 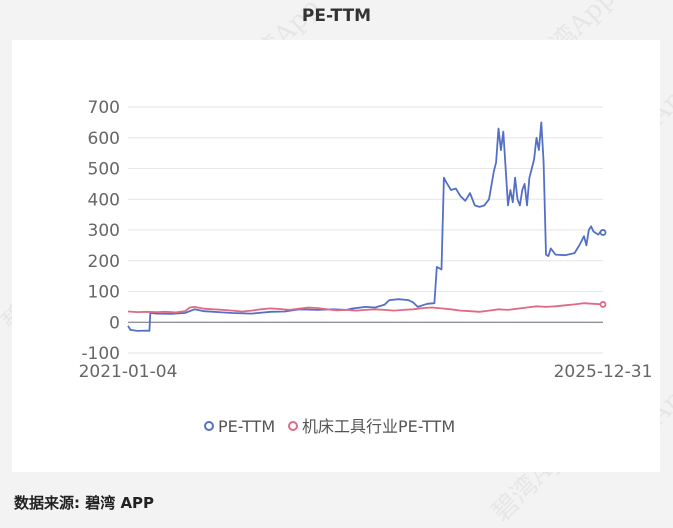 What do you see at coordinates (378, 426) in the screenshot?
I see `legend-label: 机床工具行业PE-TTM` at bounding box center [378, 426].